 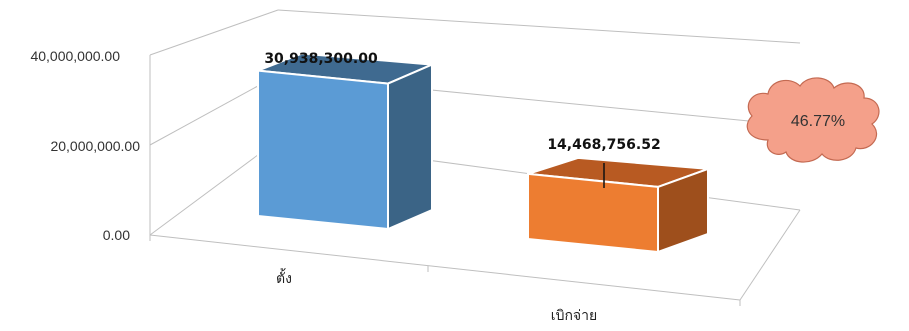 I want to click on side-mid-edge, so click(x=214, y=110).